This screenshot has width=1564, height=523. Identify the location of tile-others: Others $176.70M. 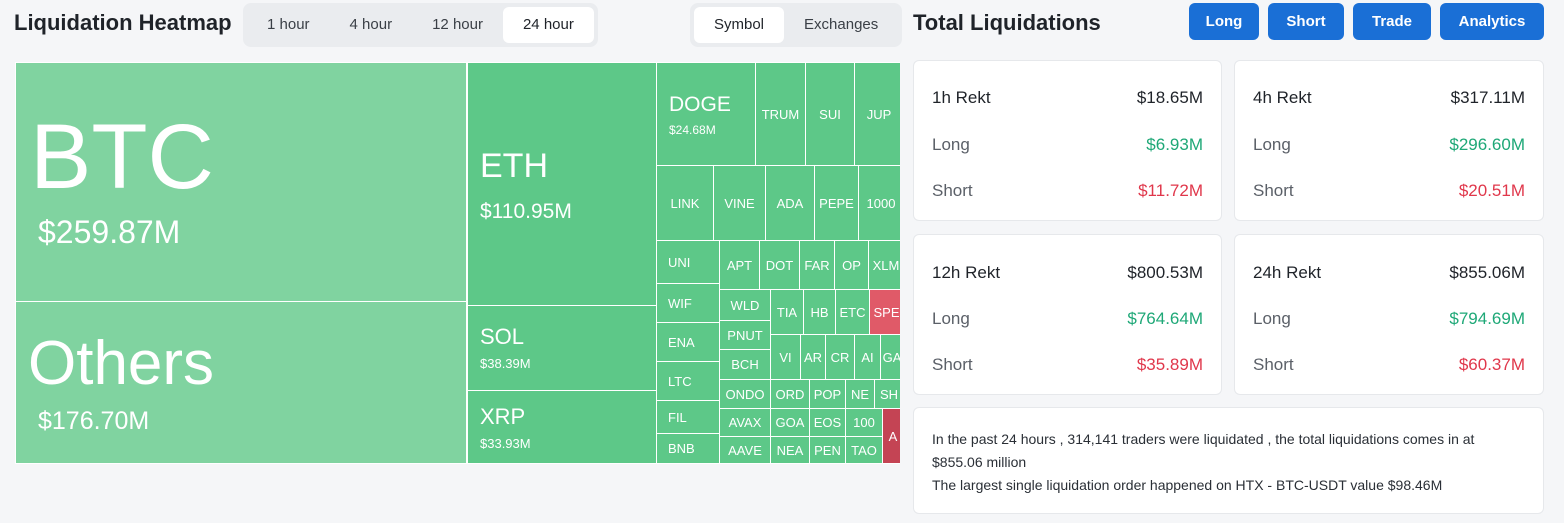
(241, 382).